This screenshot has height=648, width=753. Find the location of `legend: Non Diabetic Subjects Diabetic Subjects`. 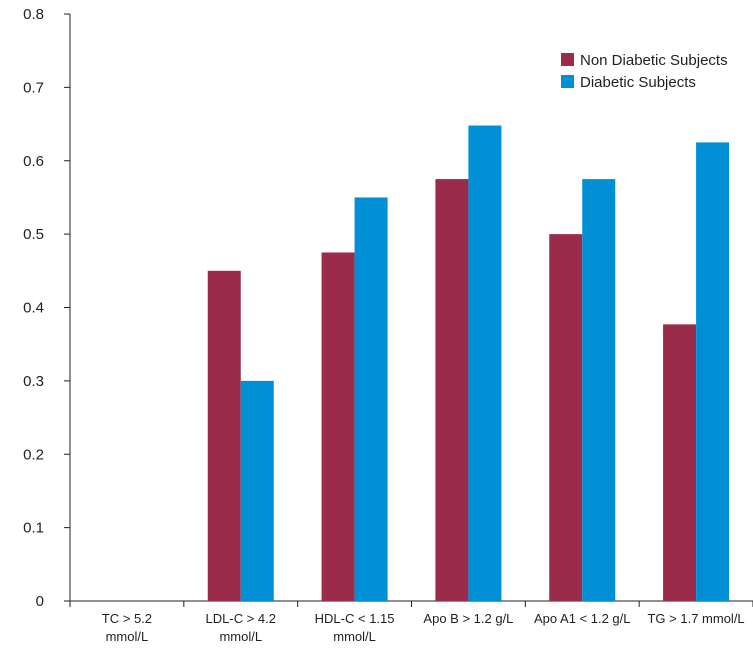

legend: Non Diabetic Subjects Diabetic Subjects is located at coordinates (644, 71).